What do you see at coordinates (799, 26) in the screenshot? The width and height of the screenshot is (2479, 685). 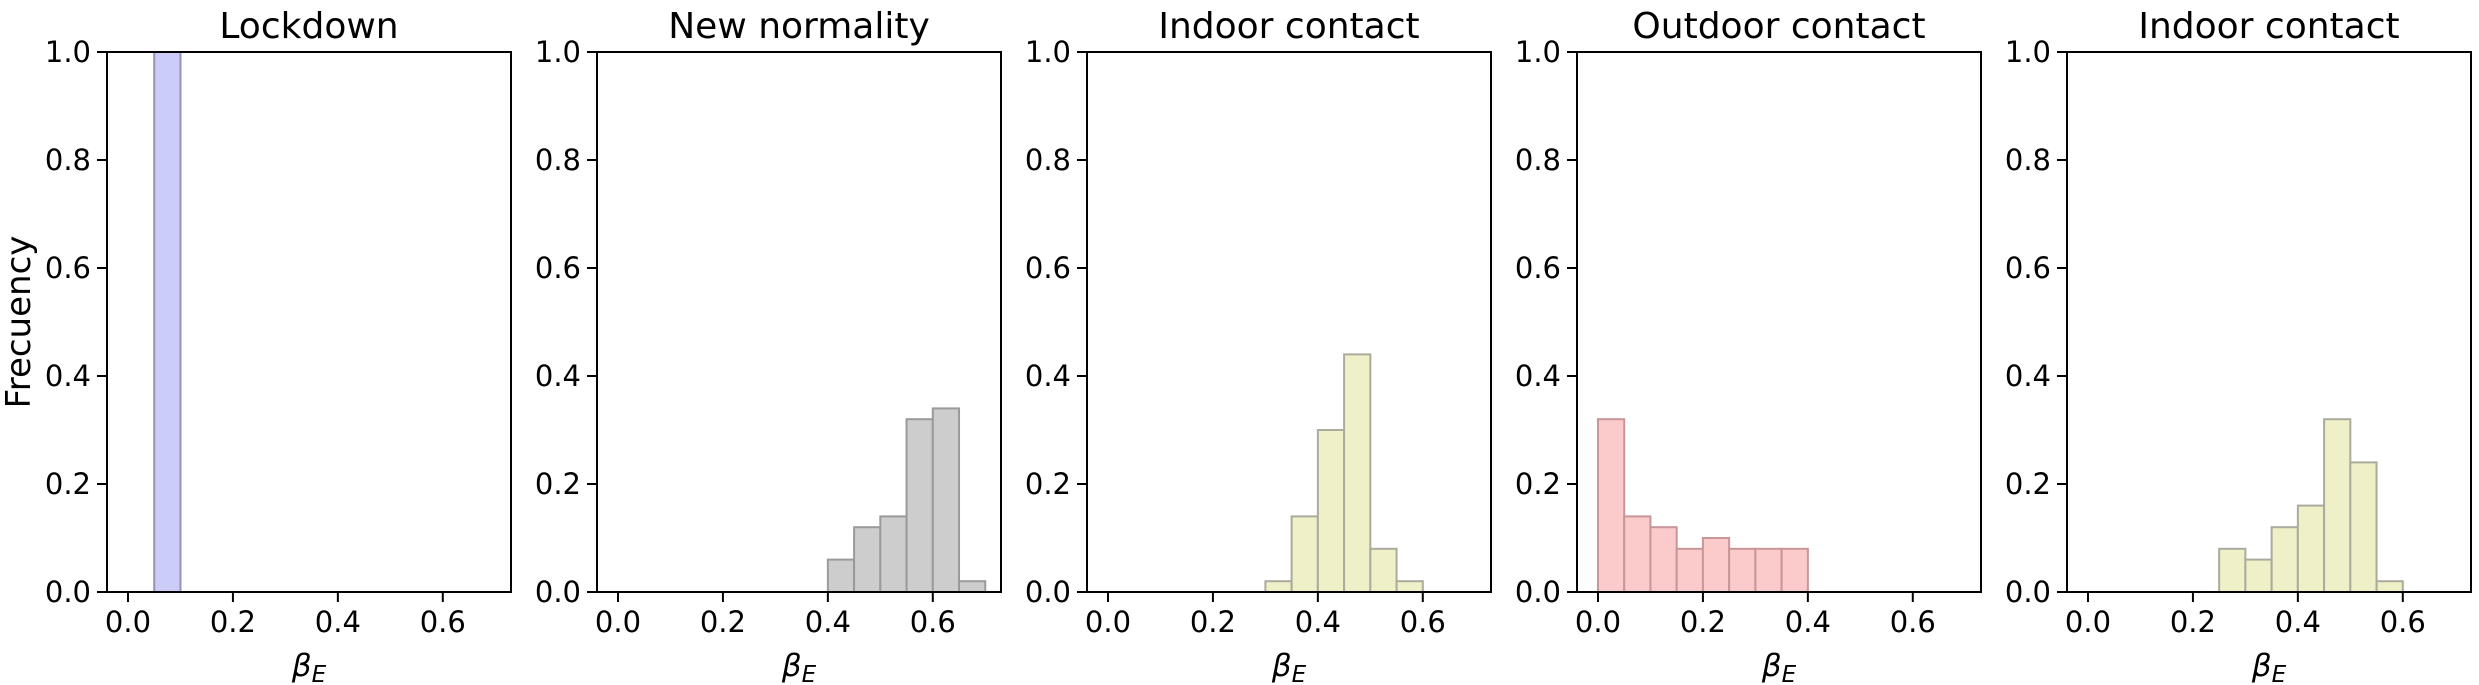 I see `panel-title: New normality` at bounding box center [799, 26].